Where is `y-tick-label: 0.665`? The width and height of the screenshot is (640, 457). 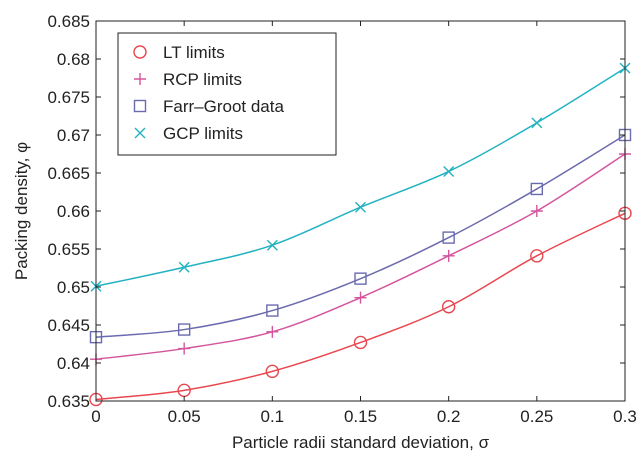 y-tick-label: 0.665 is located at coordinates (68, 173).